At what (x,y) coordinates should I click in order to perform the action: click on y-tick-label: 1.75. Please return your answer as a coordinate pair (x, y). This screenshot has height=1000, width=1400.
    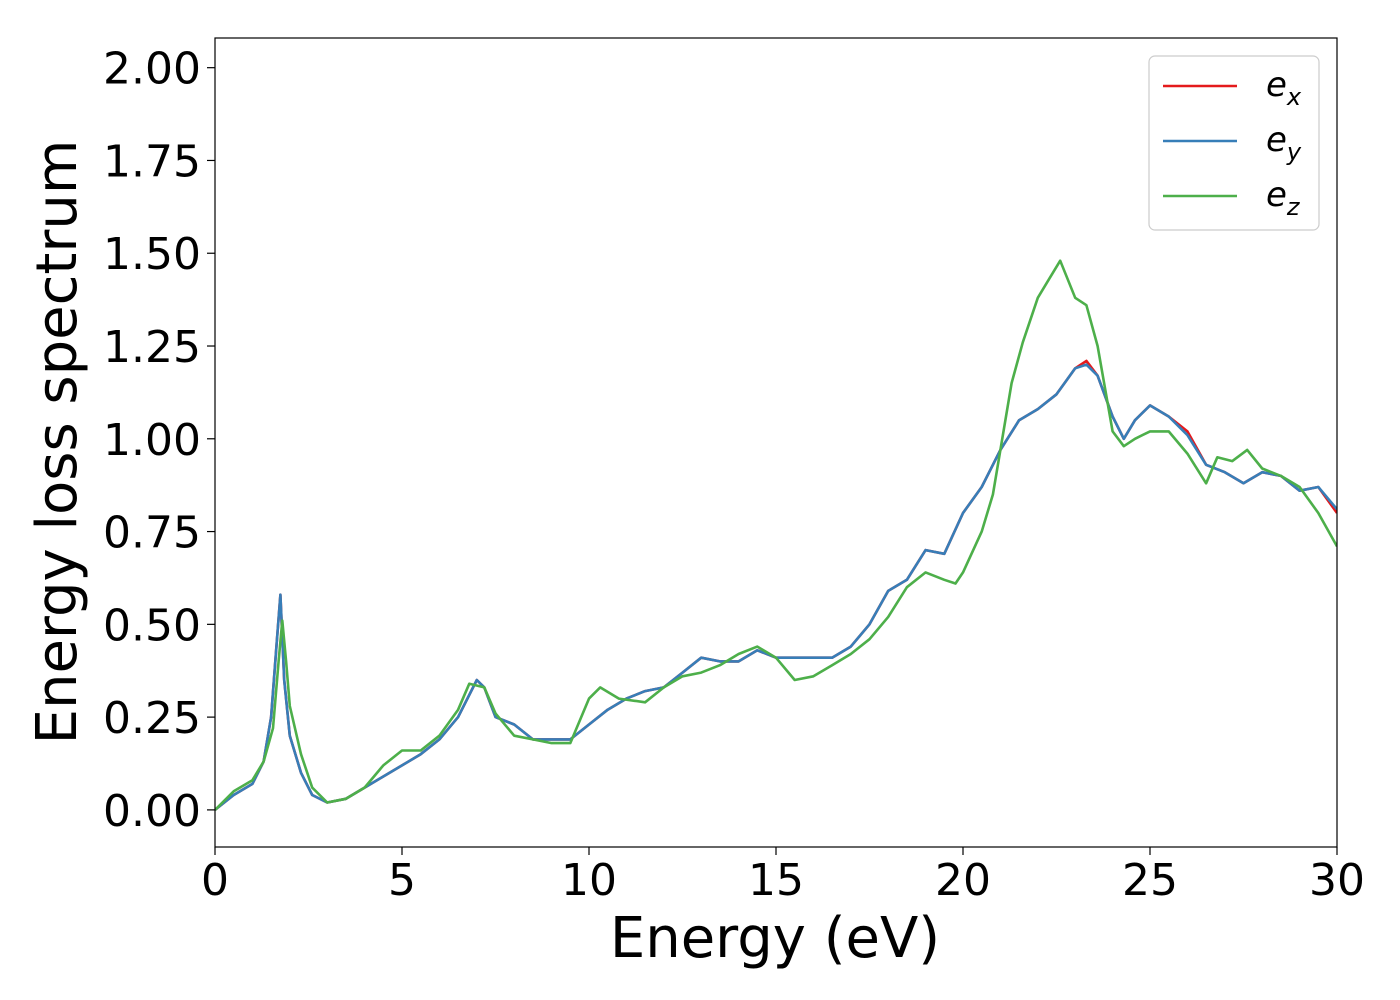
    Looking at the image, I should click on (152, 161).